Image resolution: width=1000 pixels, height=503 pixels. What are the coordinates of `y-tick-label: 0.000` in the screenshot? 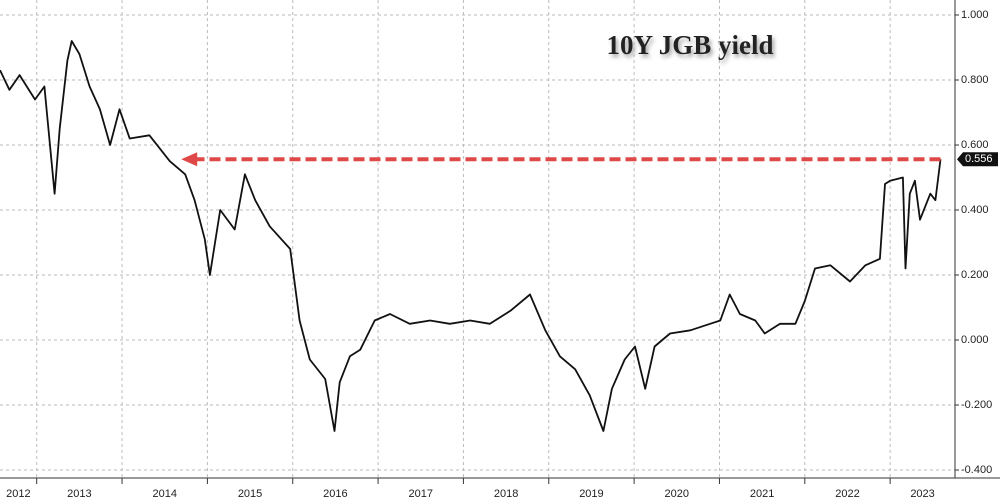 It's located at (975, 340).